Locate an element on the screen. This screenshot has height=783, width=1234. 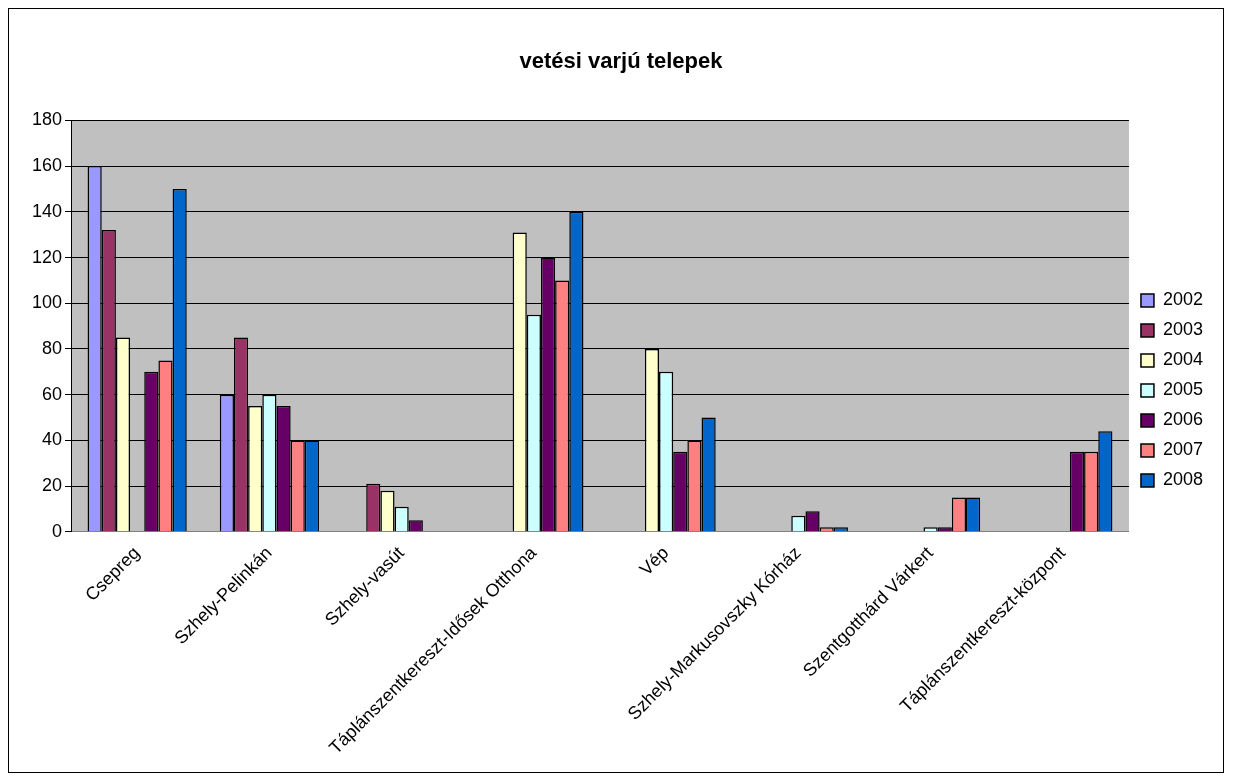
legend-label: 2002 is located at coordinates (1182, 299).